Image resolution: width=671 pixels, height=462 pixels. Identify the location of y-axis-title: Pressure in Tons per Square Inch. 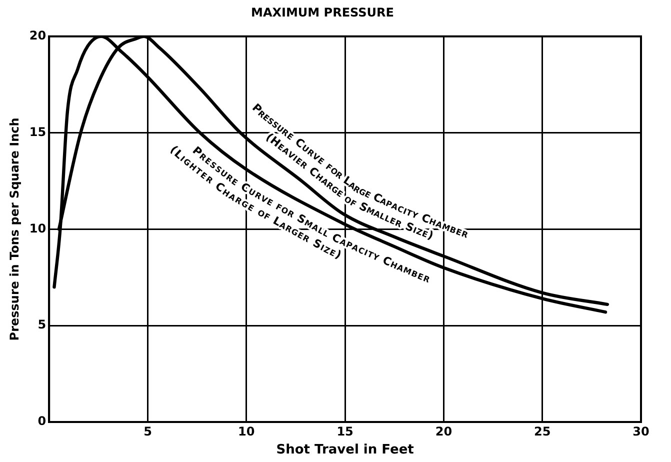
(14, 229).